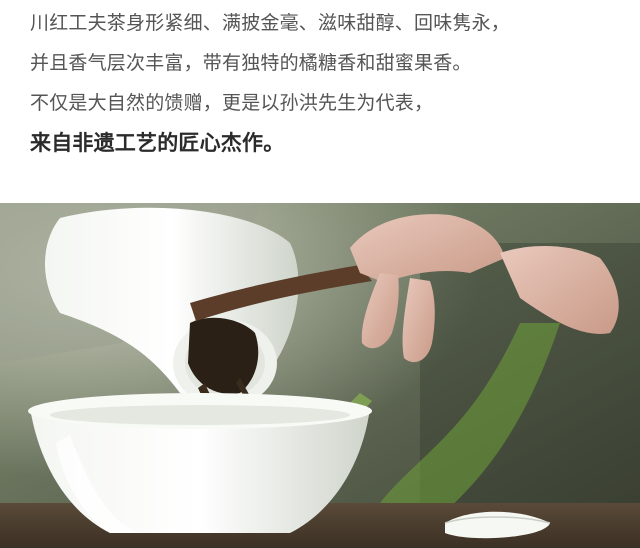 The height and width of the screenshot is (548, 640). Describe the element at coordinates (232, 103) in the screenshot. I see `intro-line-3: 不仅是大自然的馈赠，更是以孙洪先生为代表，` at that location.